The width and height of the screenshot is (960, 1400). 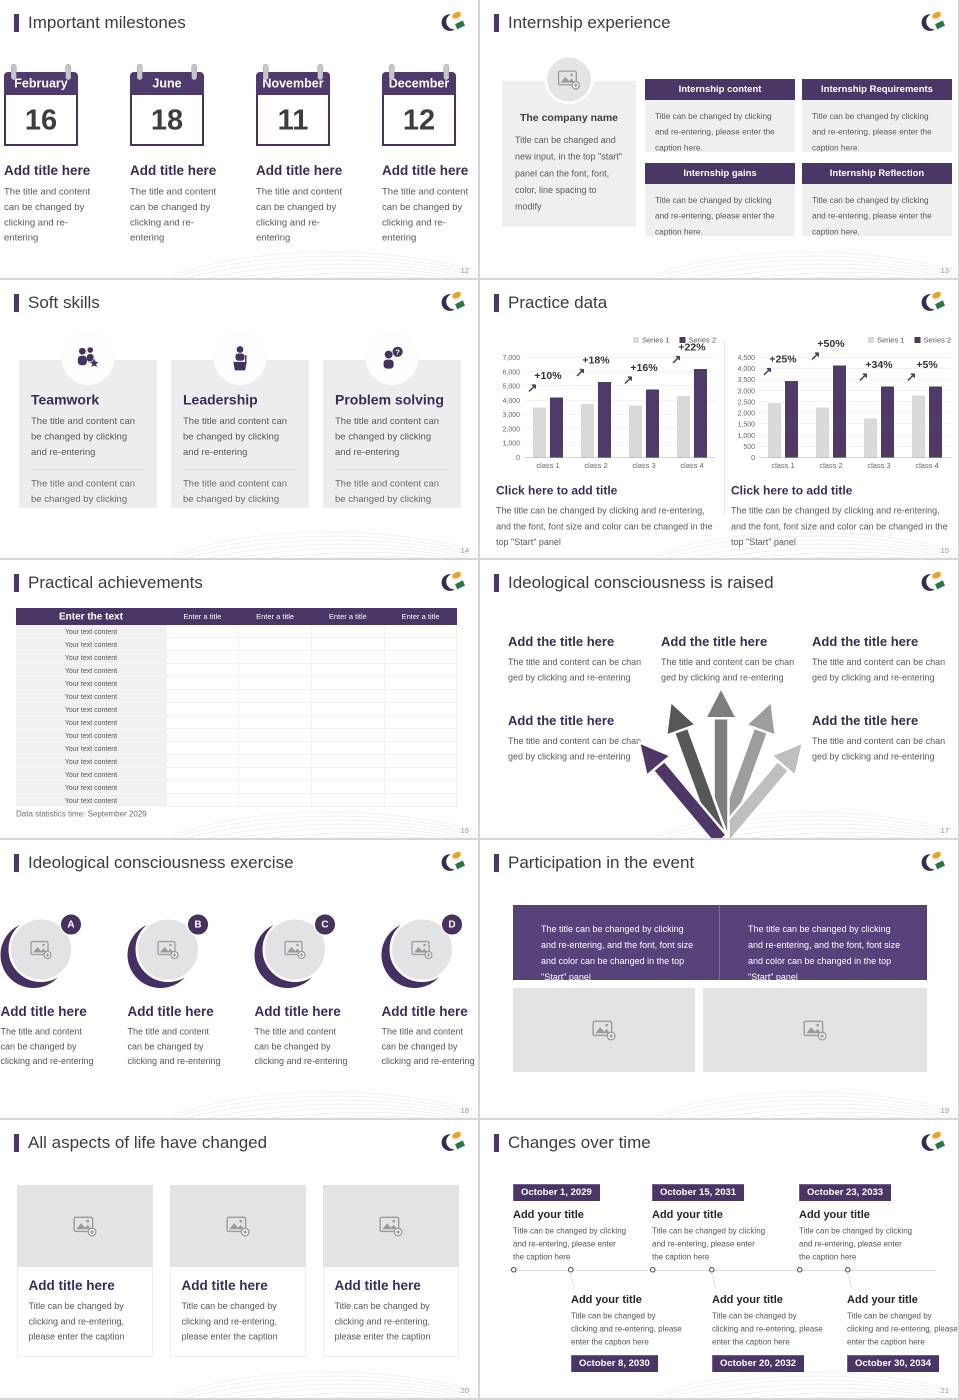 What do you see at coordinates (514, 1270) in the screenshot?
I see `timeline-node` at bounding box center [514, 1270].